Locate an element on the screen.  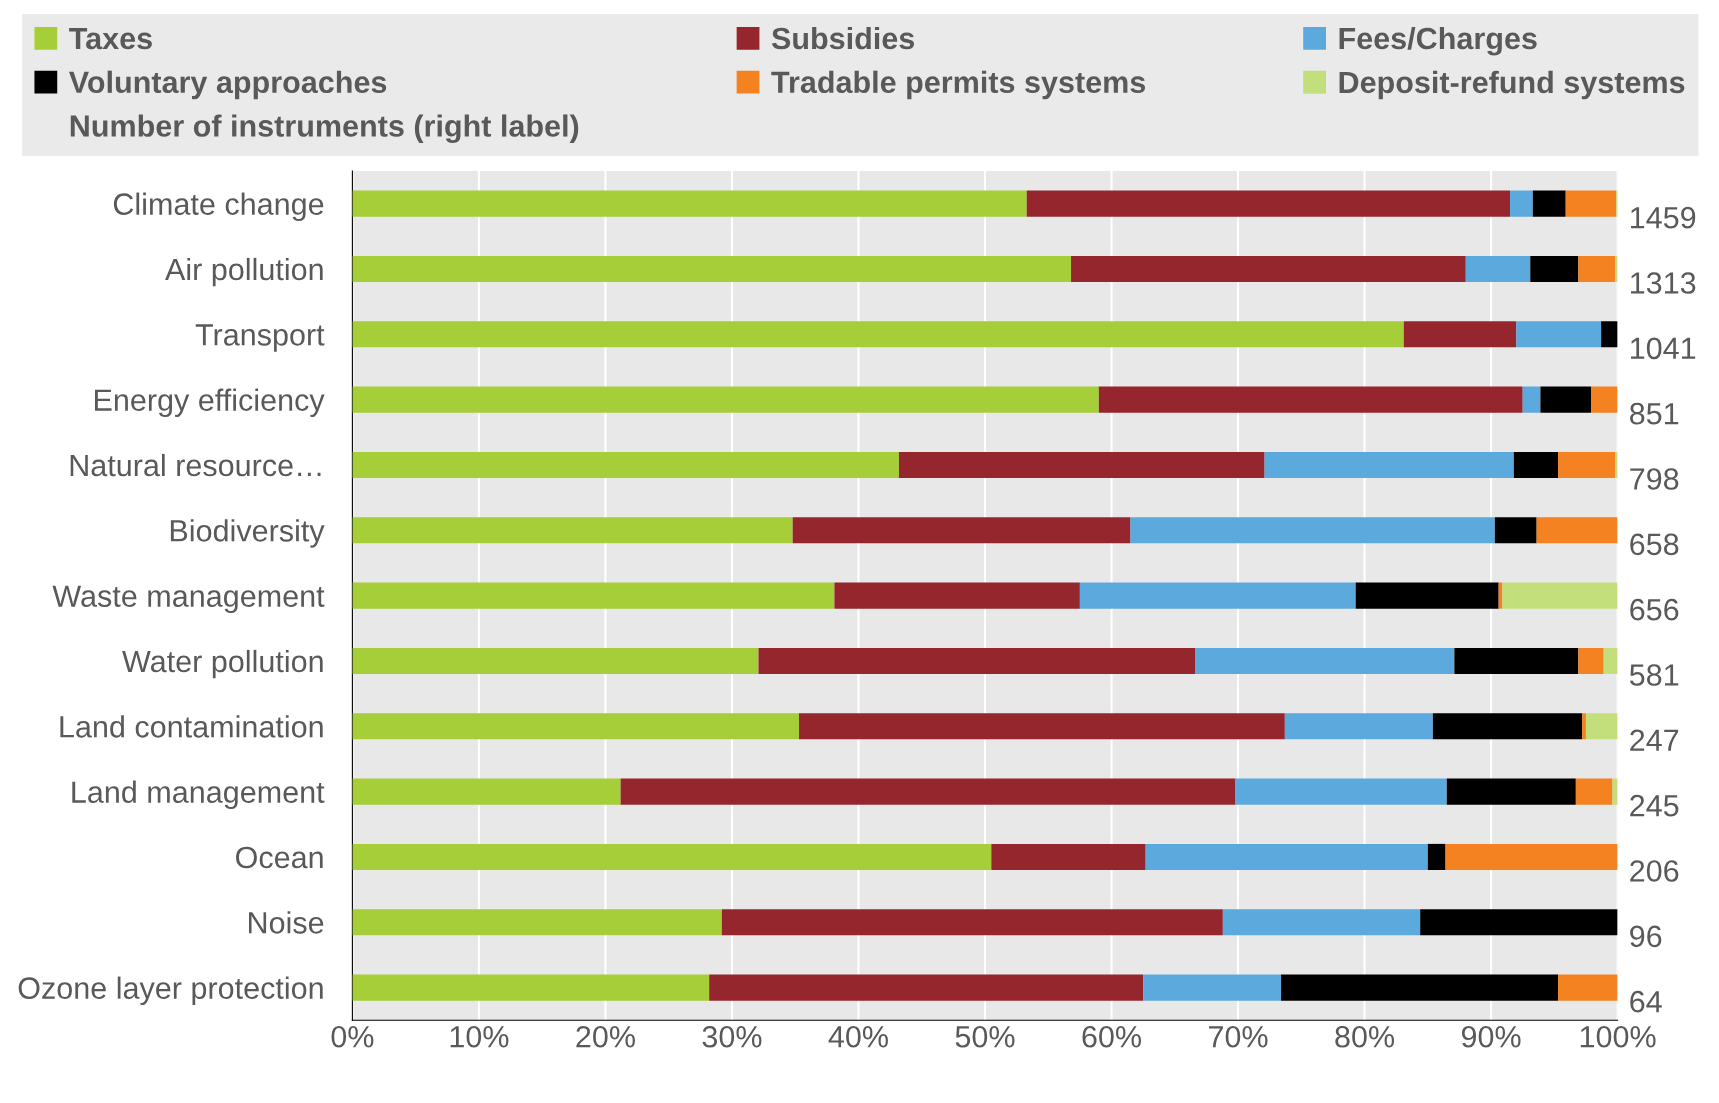
text: 206 is located at coordinates (1654, 871).